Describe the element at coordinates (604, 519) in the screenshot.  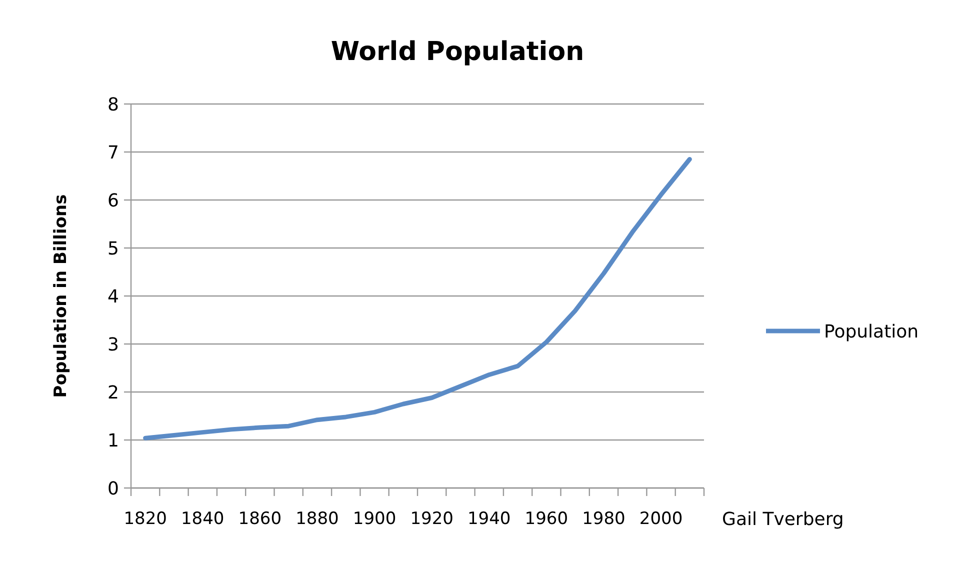
I see `x-tick-label: 1980` at that location.